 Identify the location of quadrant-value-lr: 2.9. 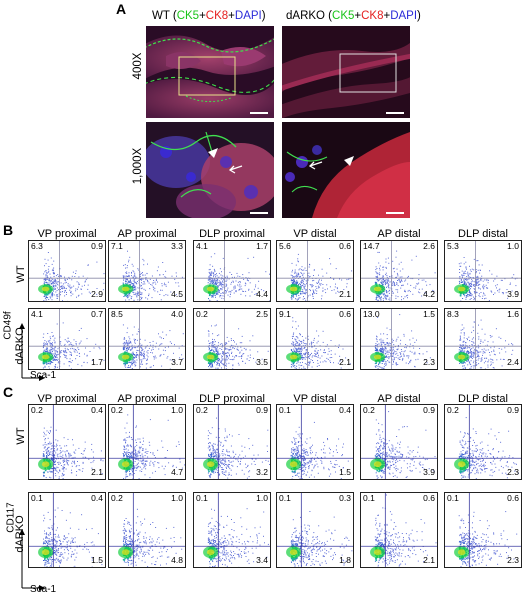
(97, 294).